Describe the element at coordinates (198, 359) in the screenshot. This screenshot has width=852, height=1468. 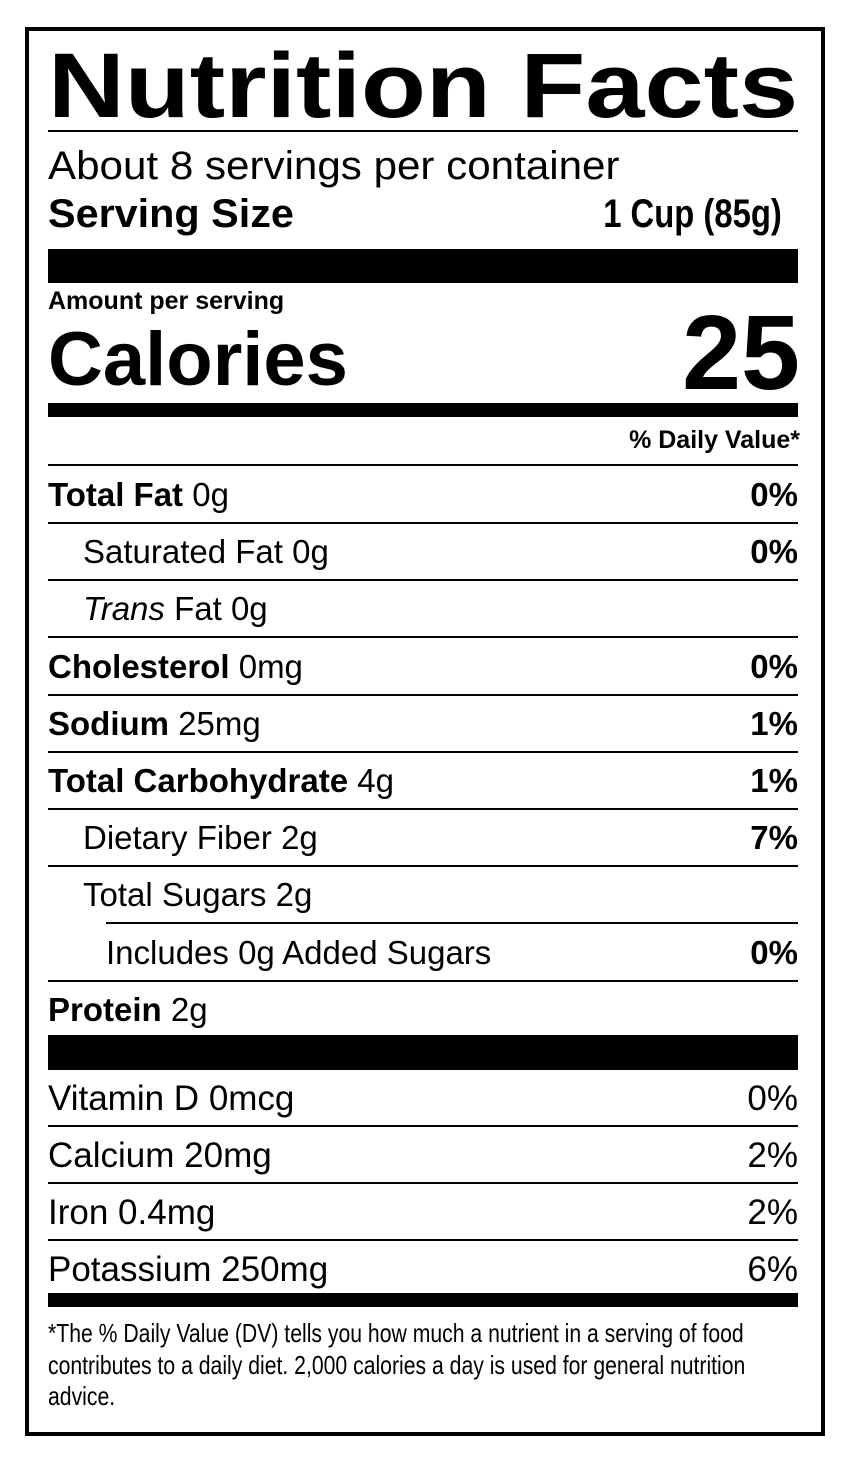
I see `calories-label: Calories` at that location.